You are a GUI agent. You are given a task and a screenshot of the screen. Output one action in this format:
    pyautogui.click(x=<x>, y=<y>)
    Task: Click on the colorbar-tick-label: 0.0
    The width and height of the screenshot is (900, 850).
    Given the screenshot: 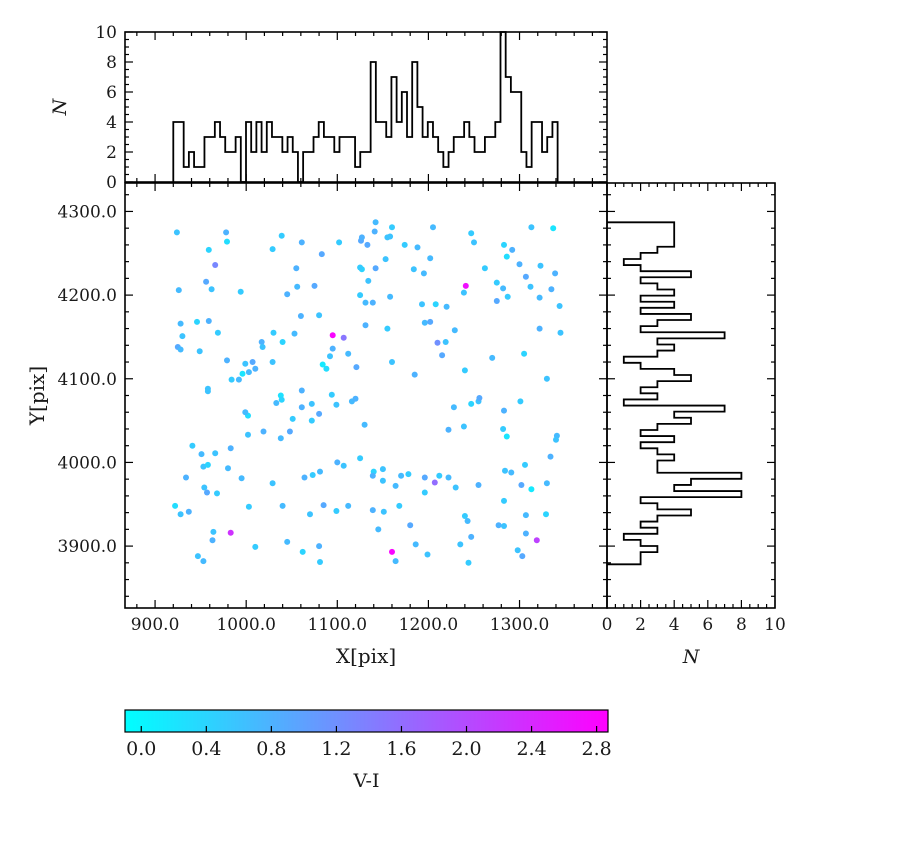 What is the action you would take?
    pyautogui.click(x=141, y=749)
    